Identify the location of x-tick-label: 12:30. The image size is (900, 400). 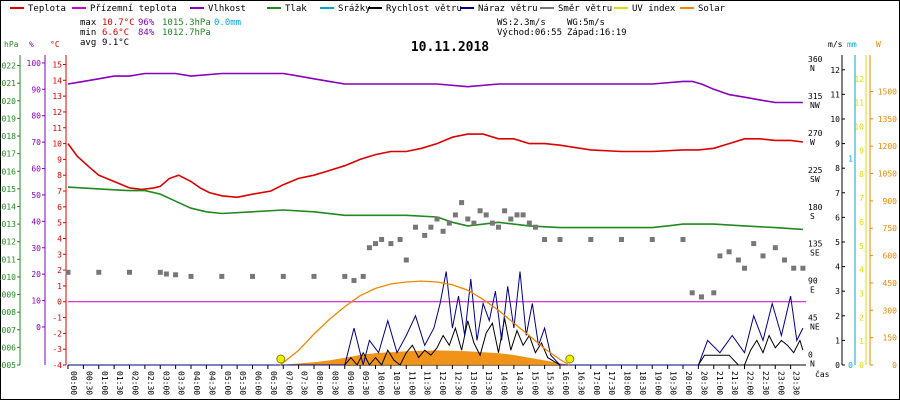
(457, 383).